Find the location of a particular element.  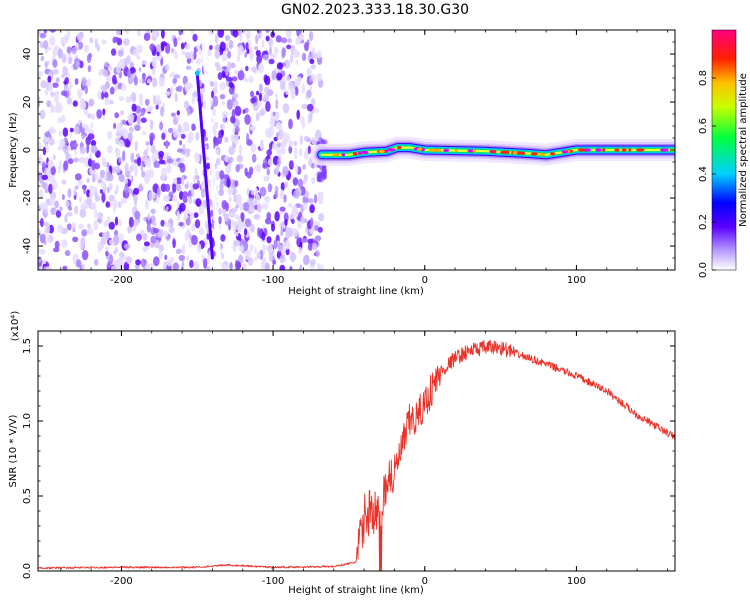

y-tick-label: 1.5 is located at coordinates (27, 346).